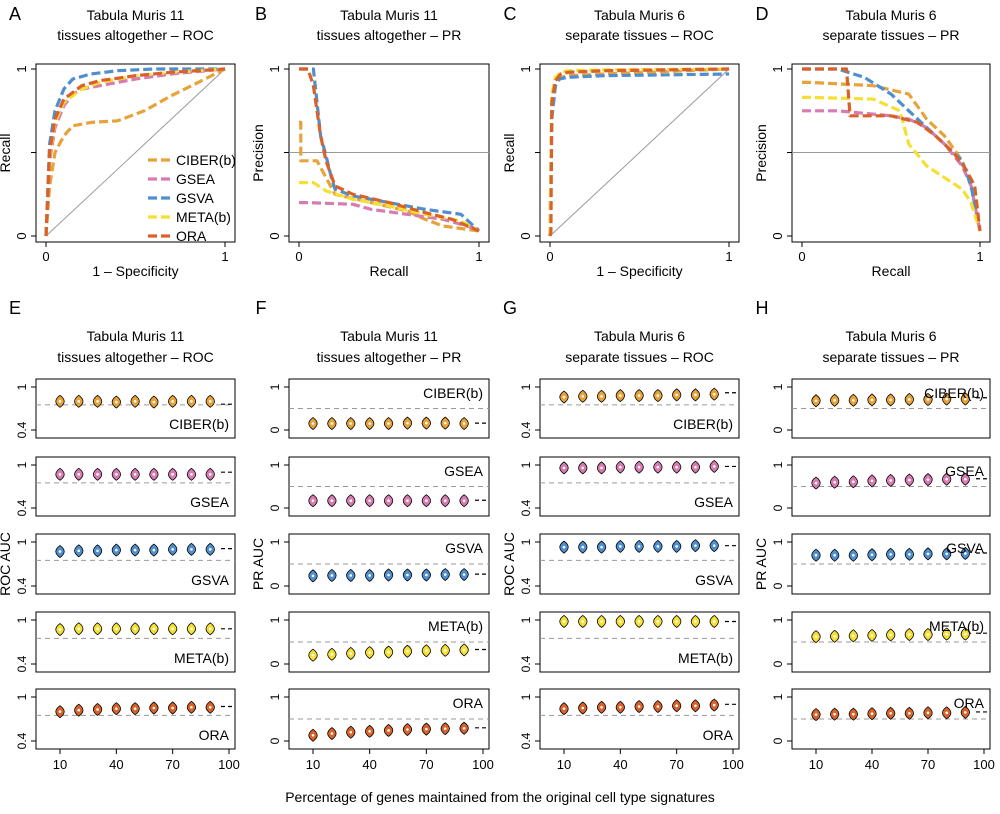 The height and width of the screenshot is (814, 1000). Describe the element at coordinates (135, 357) in the screenshot. I see `panel-subtitle-E: tissues altogether – ROC` at that location.